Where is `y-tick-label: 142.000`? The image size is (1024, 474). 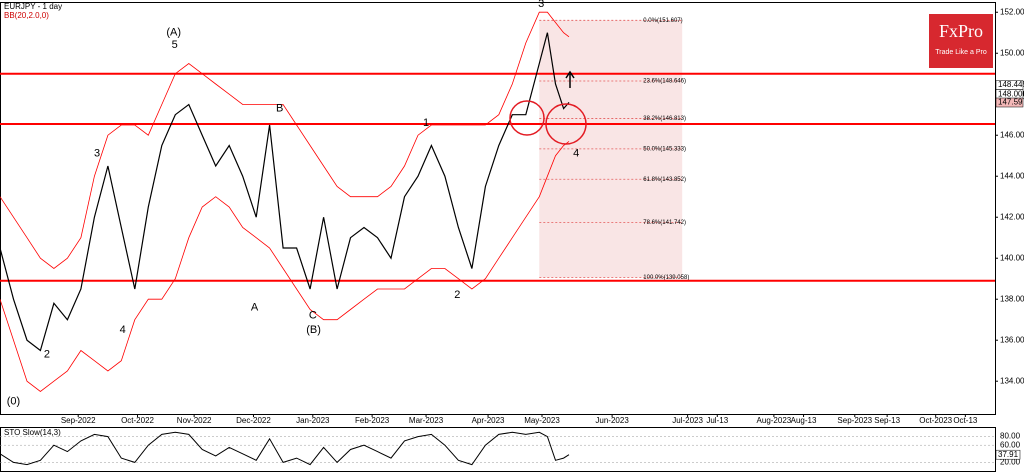
y-tick-label: 142.000 is located at coordinates (1012, 216).